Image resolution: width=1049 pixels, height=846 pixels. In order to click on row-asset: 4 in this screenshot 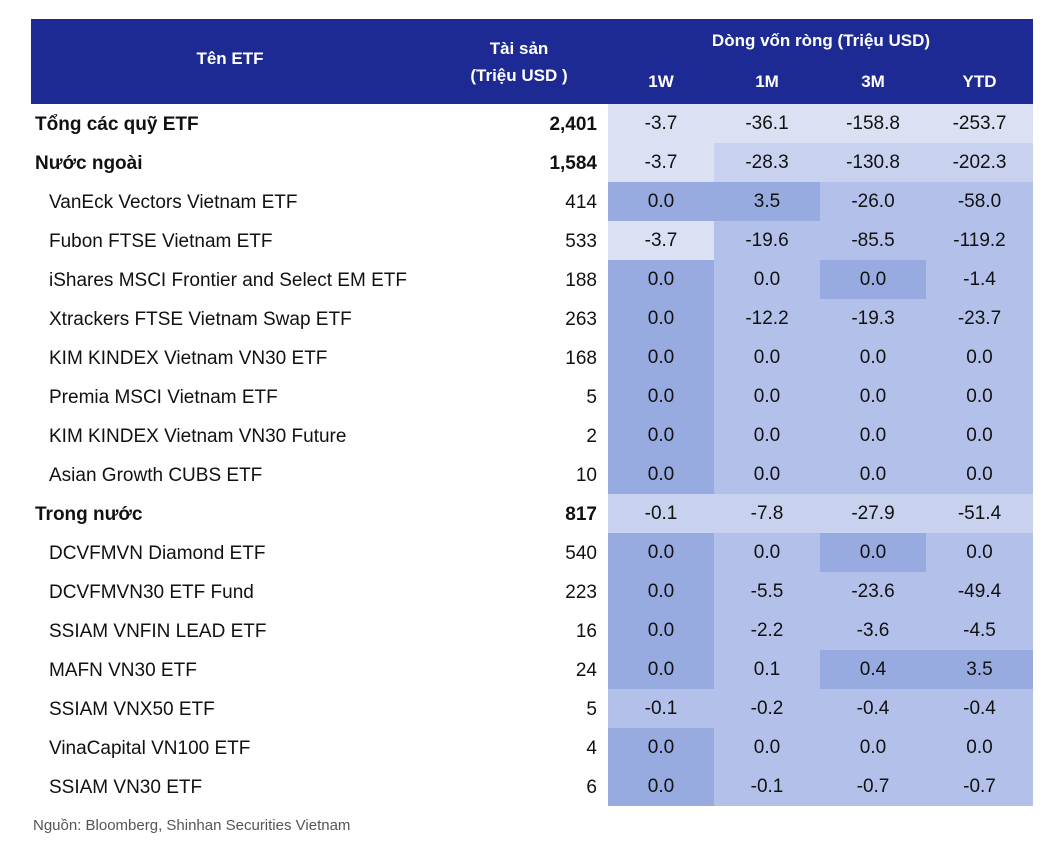, I will do `click(591, 748)`.